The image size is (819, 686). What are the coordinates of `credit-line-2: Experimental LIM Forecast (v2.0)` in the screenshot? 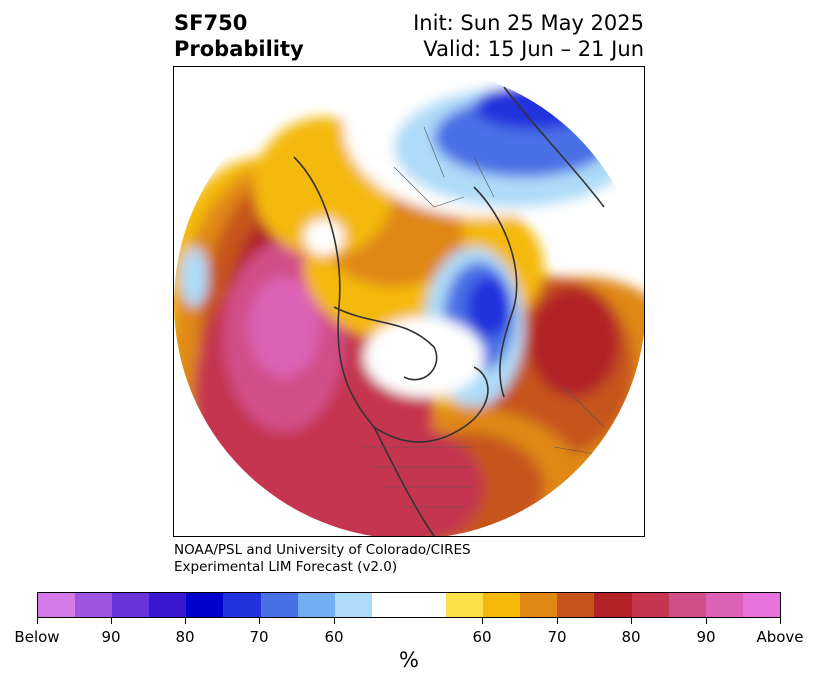 It's located at (286, 567).